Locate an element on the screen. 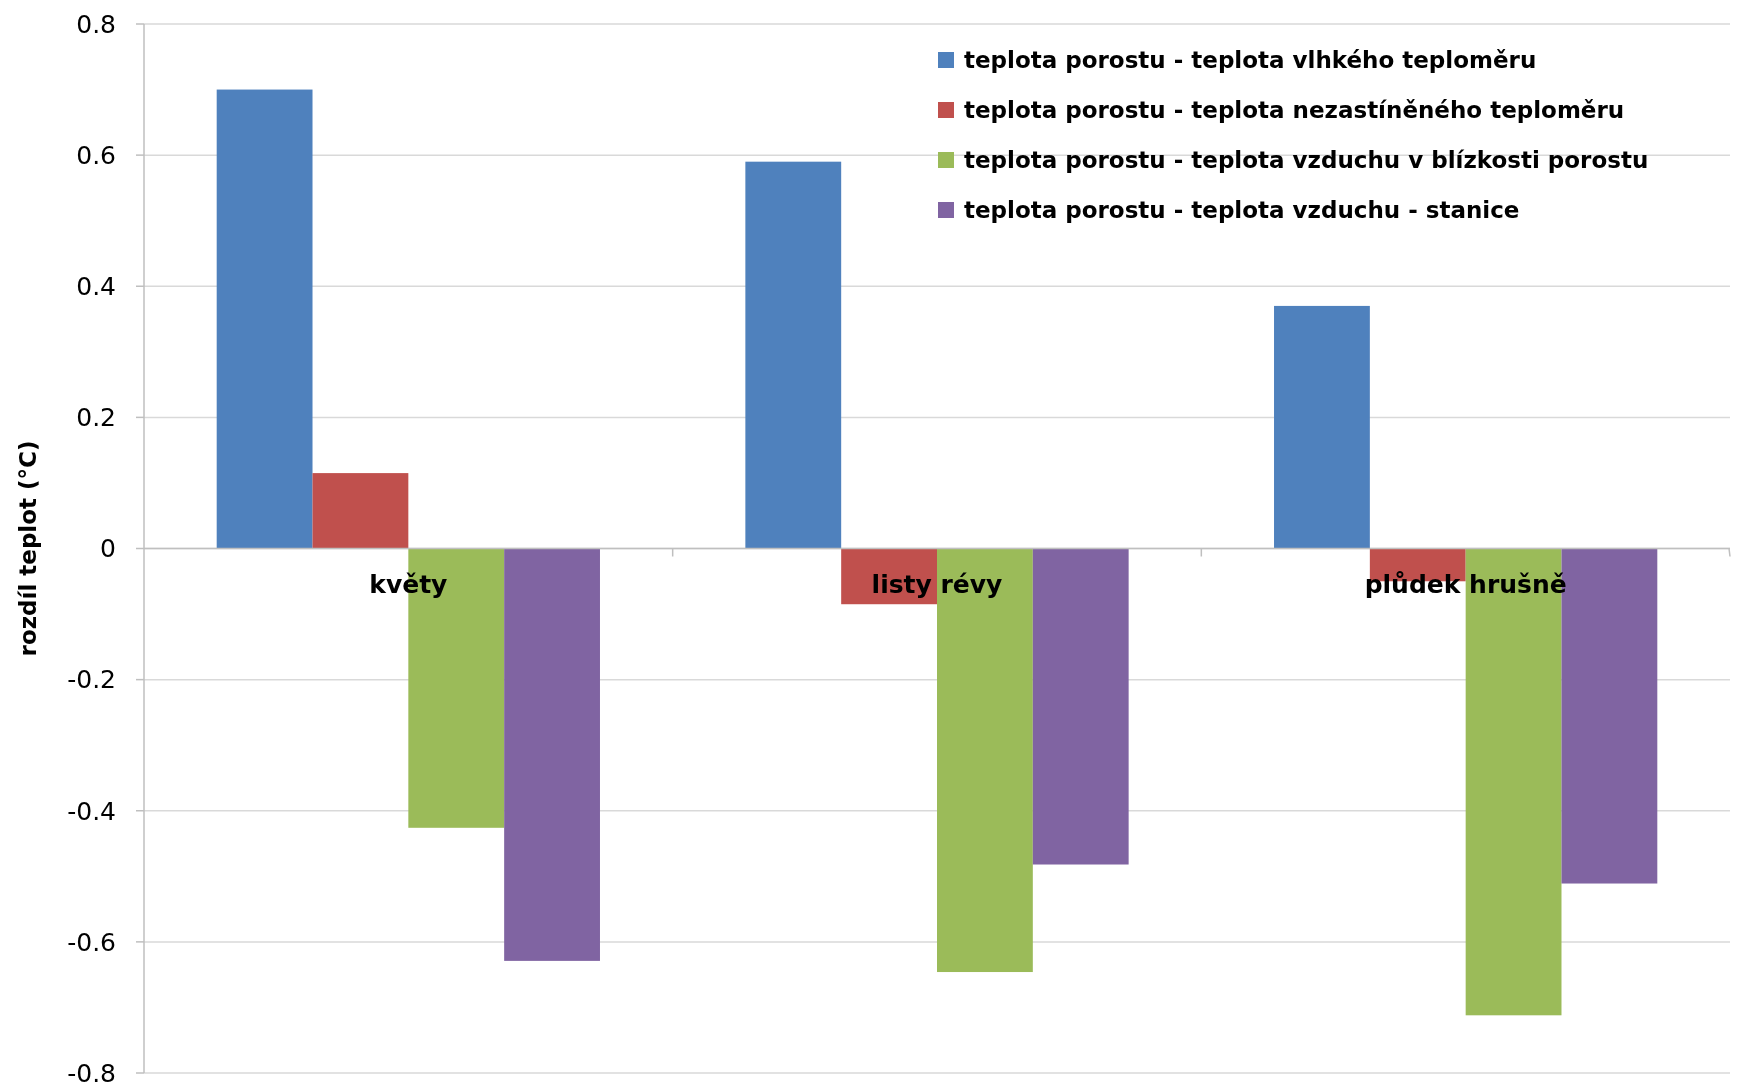 This screenshot has height=1088, width=1738. y-tick-label: -0.8 is located at coordinates (91, 1073).